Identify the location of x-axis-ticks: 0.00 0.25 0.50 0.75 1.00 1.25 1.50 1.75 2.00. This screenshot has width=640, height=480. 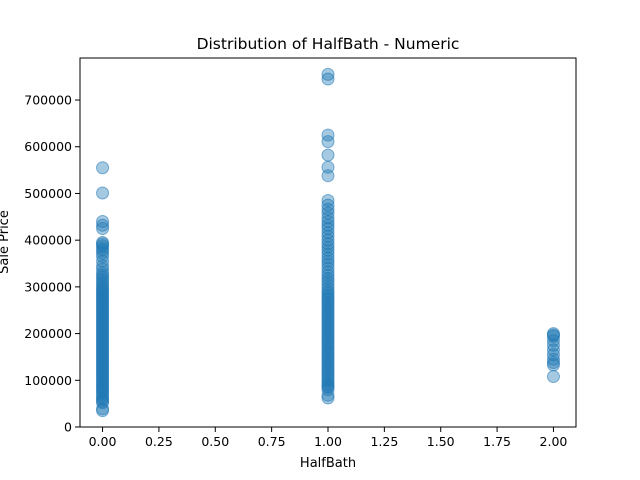
(328, 438).